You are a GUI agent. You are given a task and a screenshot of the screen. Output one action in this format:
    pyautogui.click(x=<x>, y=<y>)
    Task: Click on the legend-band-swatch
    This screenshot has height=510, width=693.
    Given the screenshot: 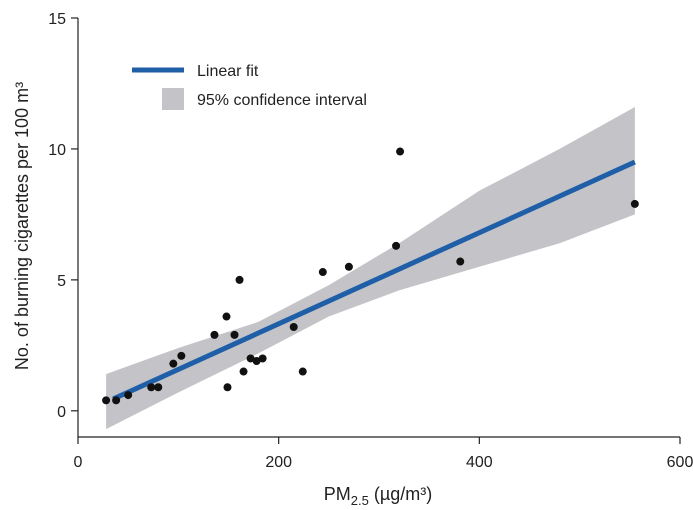 What is the action you would take?
    pyautogui.click(x=173, y=99)
    